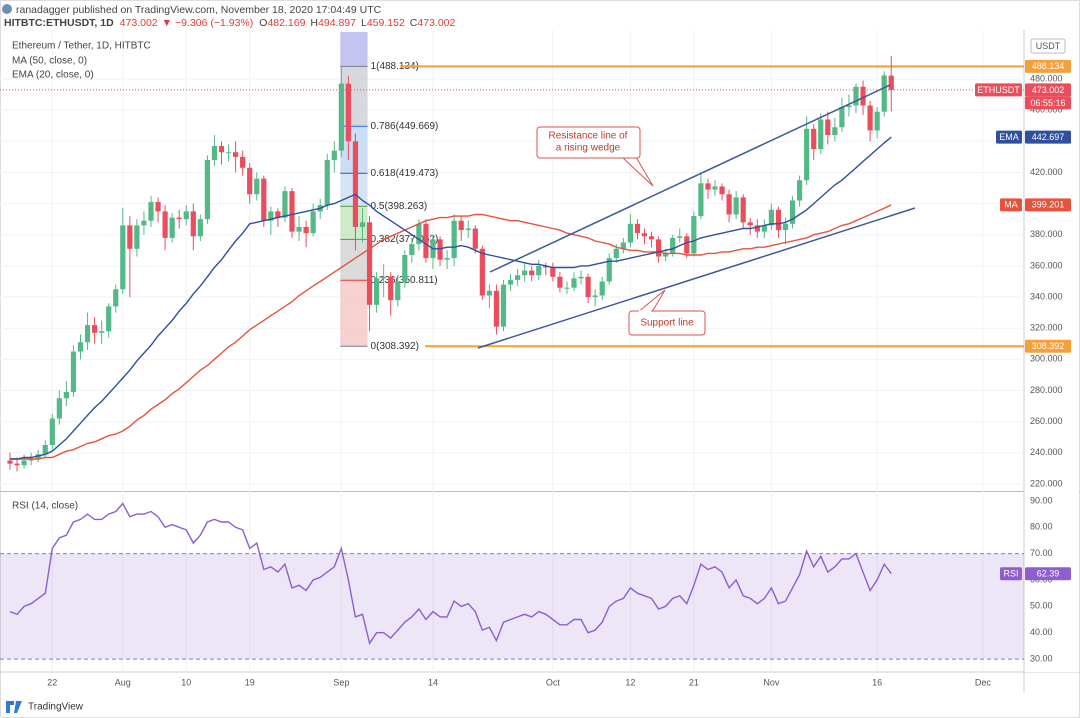 This screenshot has height=718, width=1080. What do you see at coordinates (1046, 421) in the screenshot?
I see `y-tick-label: 260.000` at bounding box center [1046, 421].